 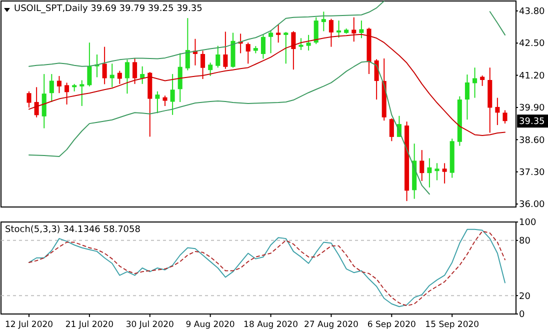 What do you see at coordinates (210, 325) in the screenshot?
I see `x-tick-label: 9 Aug 2020` at bounding box center [210, 325].